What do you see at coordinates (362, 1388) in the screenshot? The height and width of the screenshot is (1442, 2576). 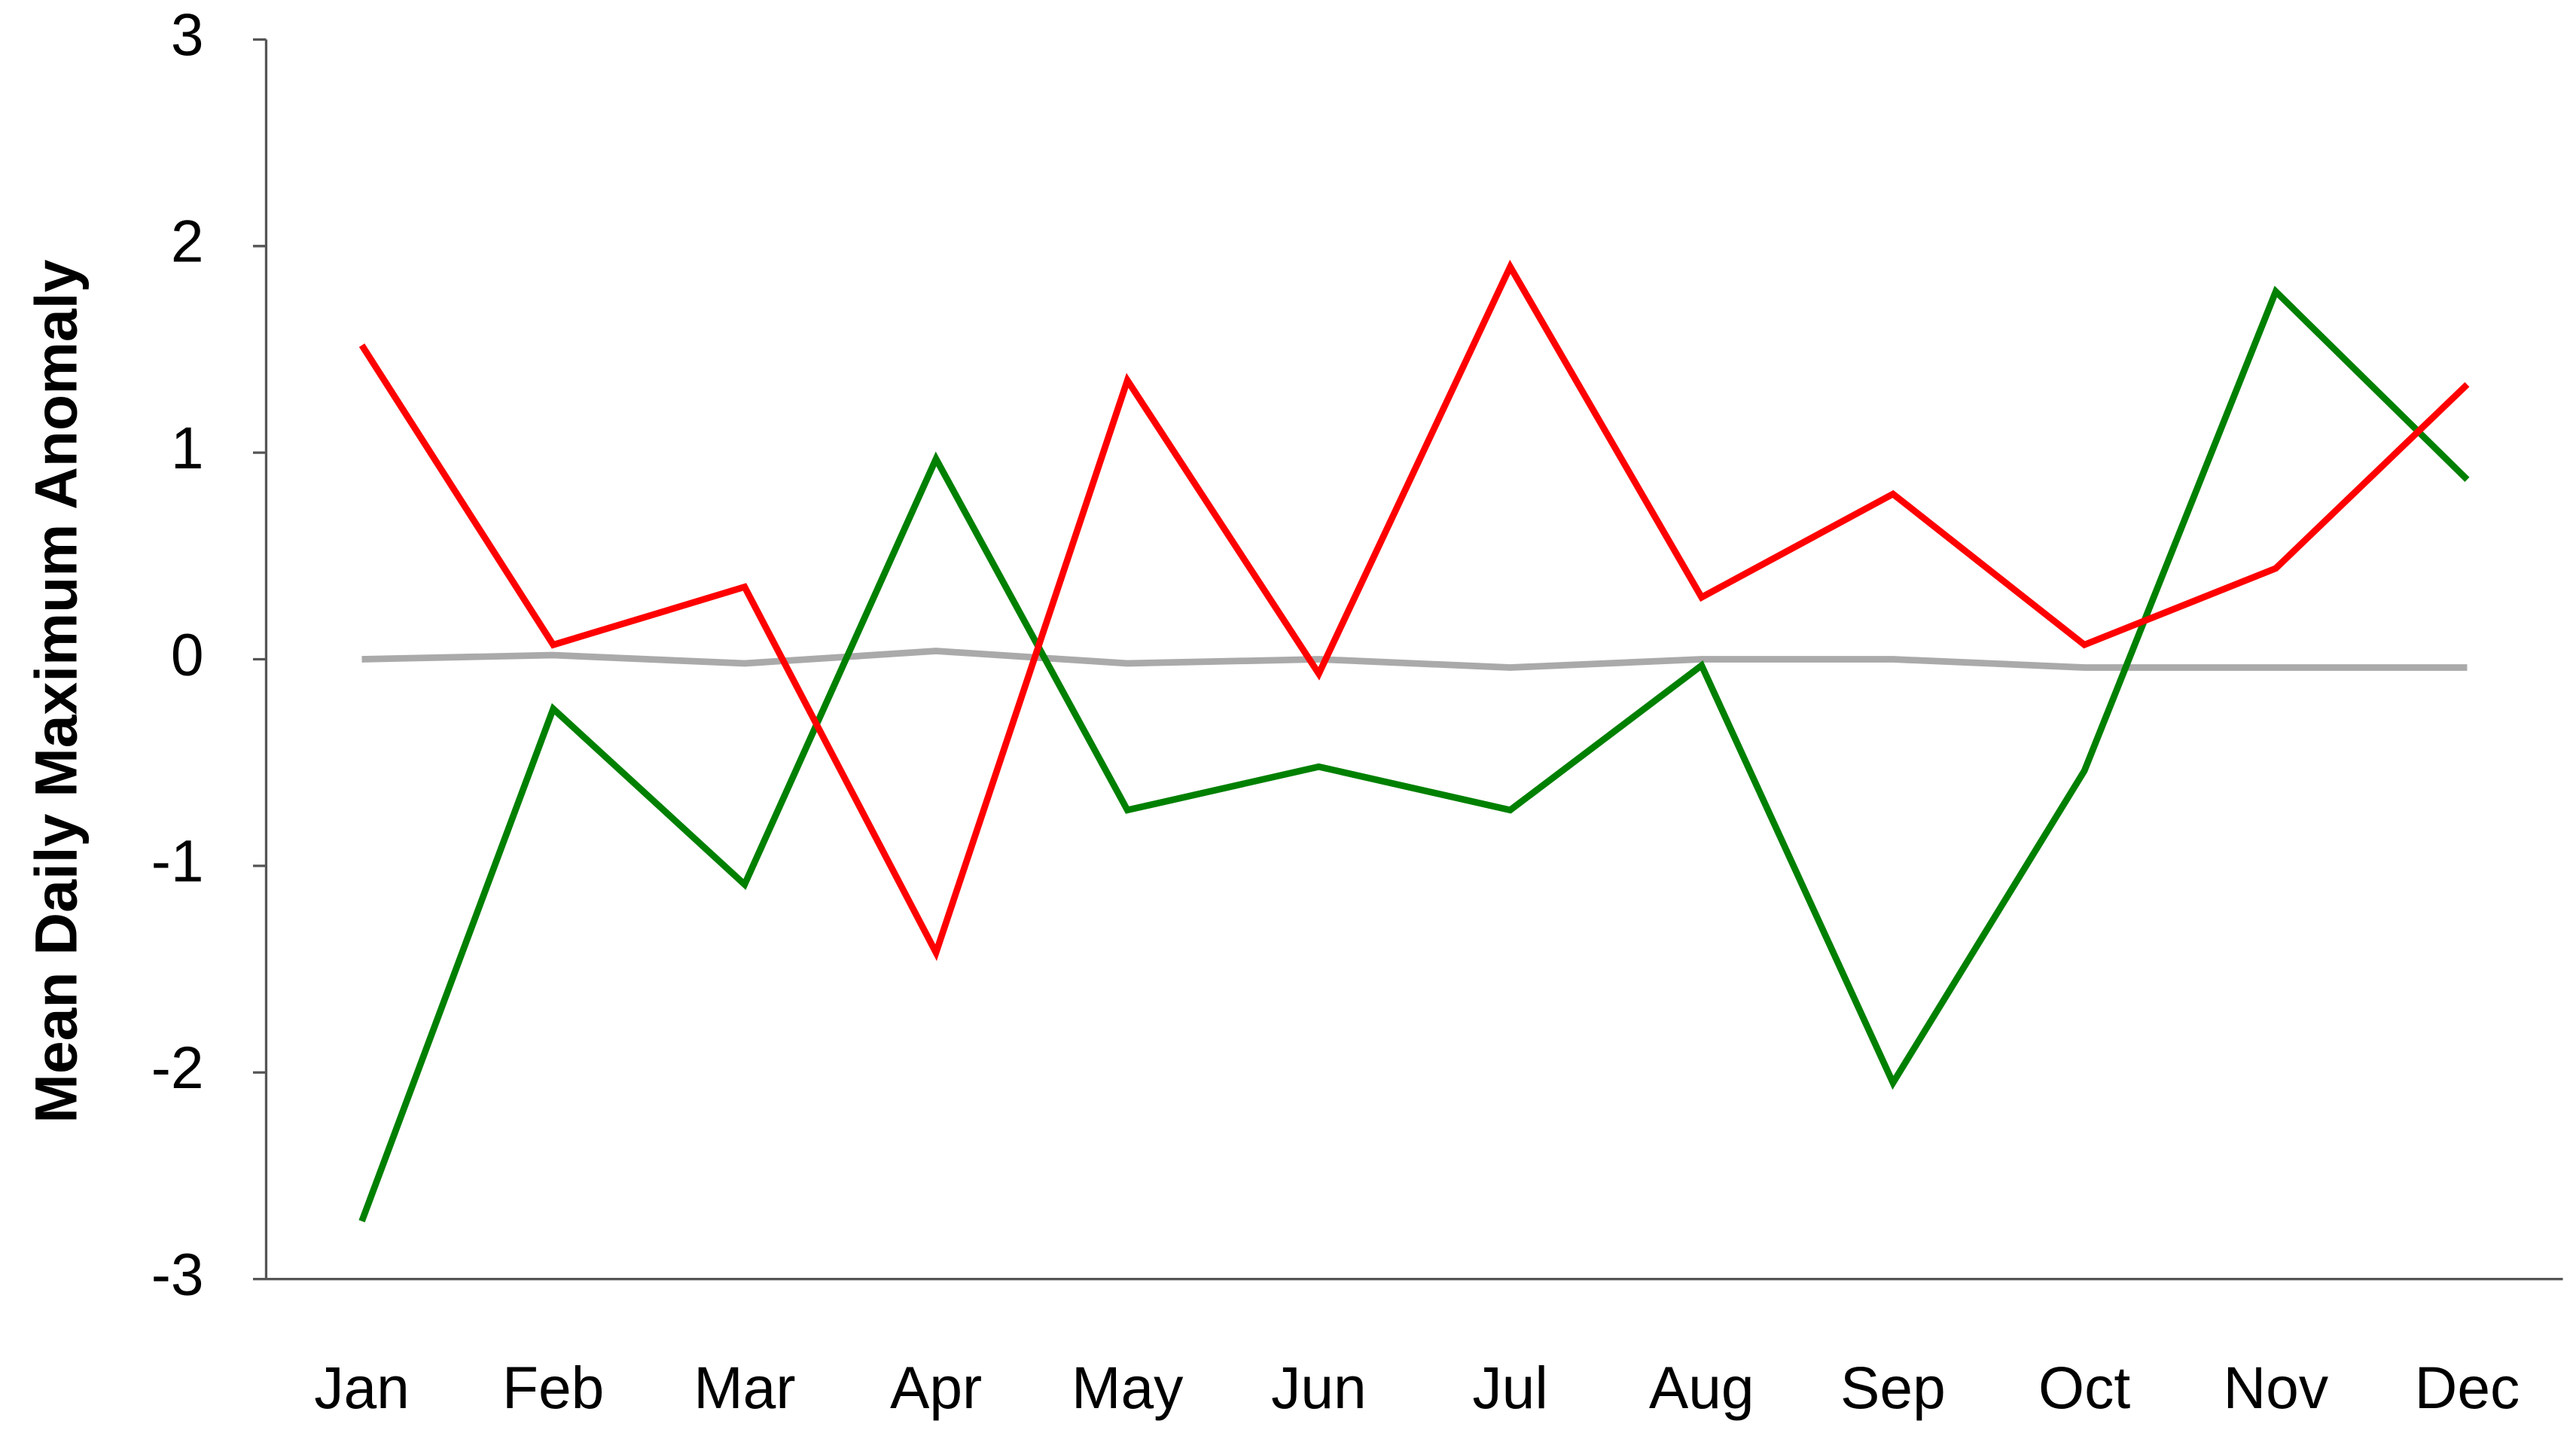 I see `x-tick-label: Jan` at bounding box center [362, 1388].